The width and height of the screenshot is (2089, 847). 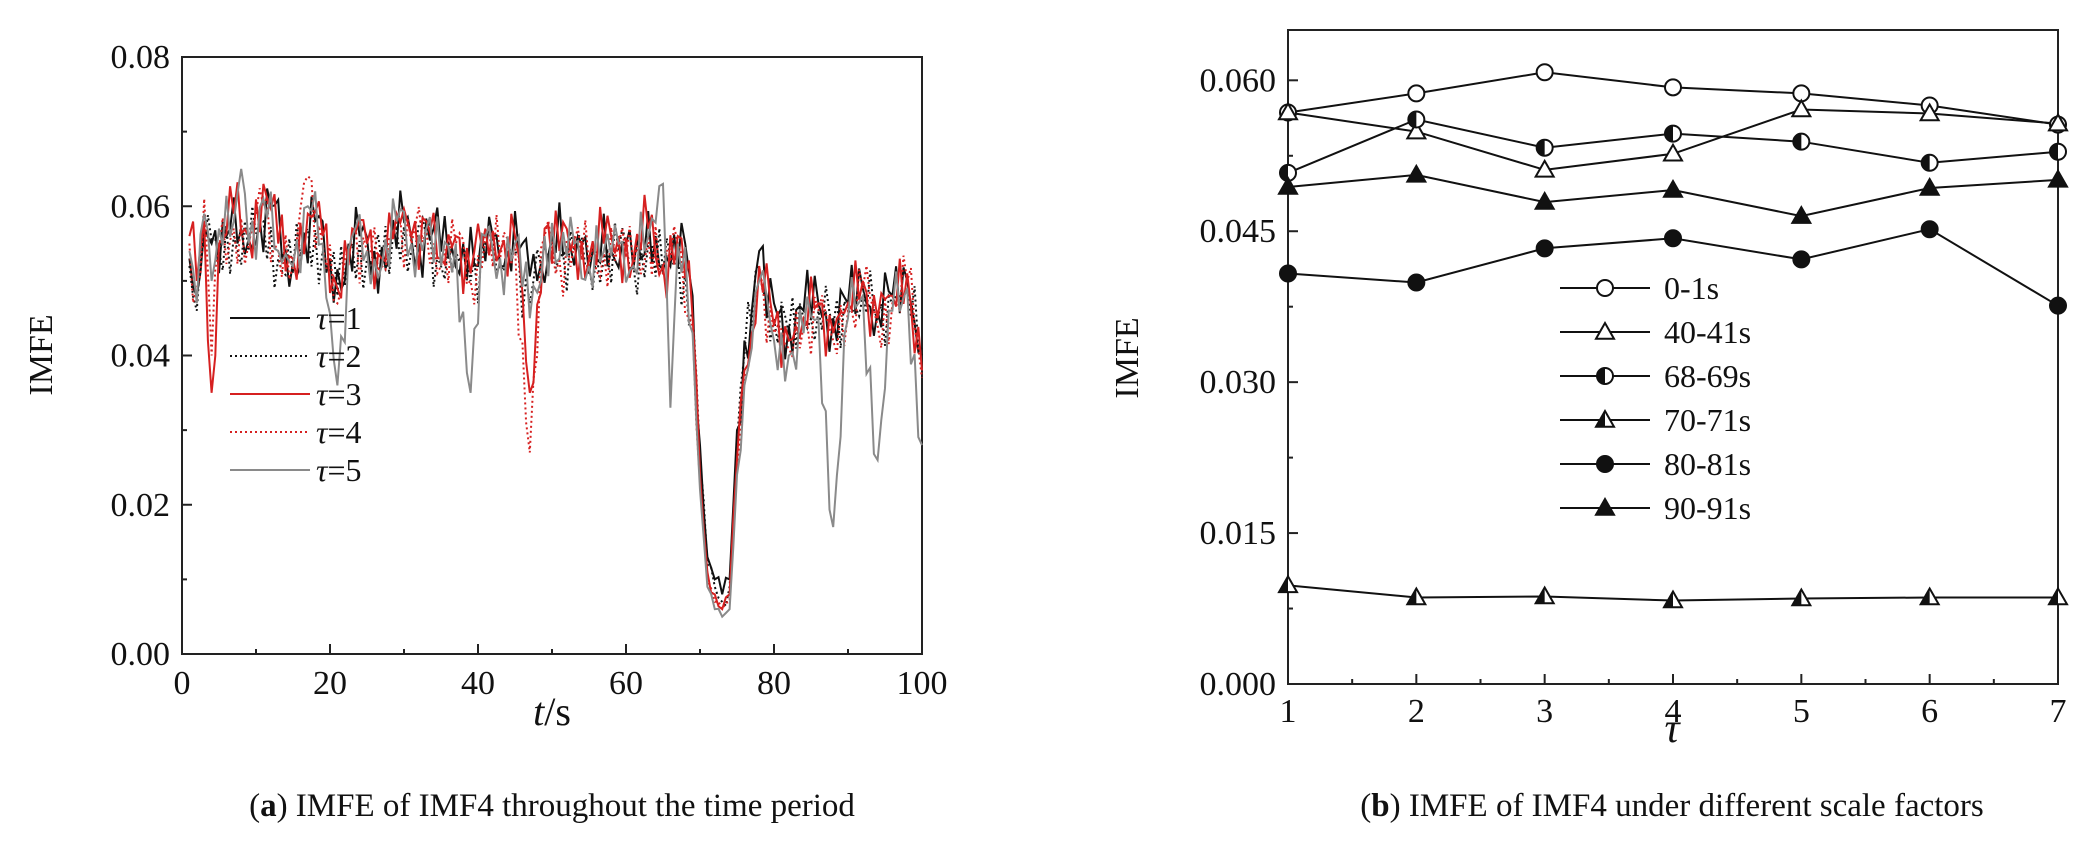 What do you see at coordinates (626, 683) in the screenshot?
I see `chart-a-xtick-label: 60` at bounding box center [626, 683].